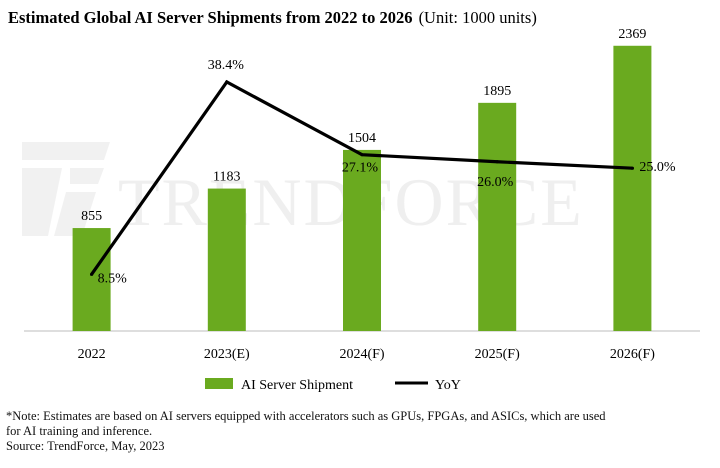 Image resolution: width=720 pixels, height=468 pixels. Describe the element at coordinates (219, 383) in the screenshot. I see `legend-bar-swatch` at that location.